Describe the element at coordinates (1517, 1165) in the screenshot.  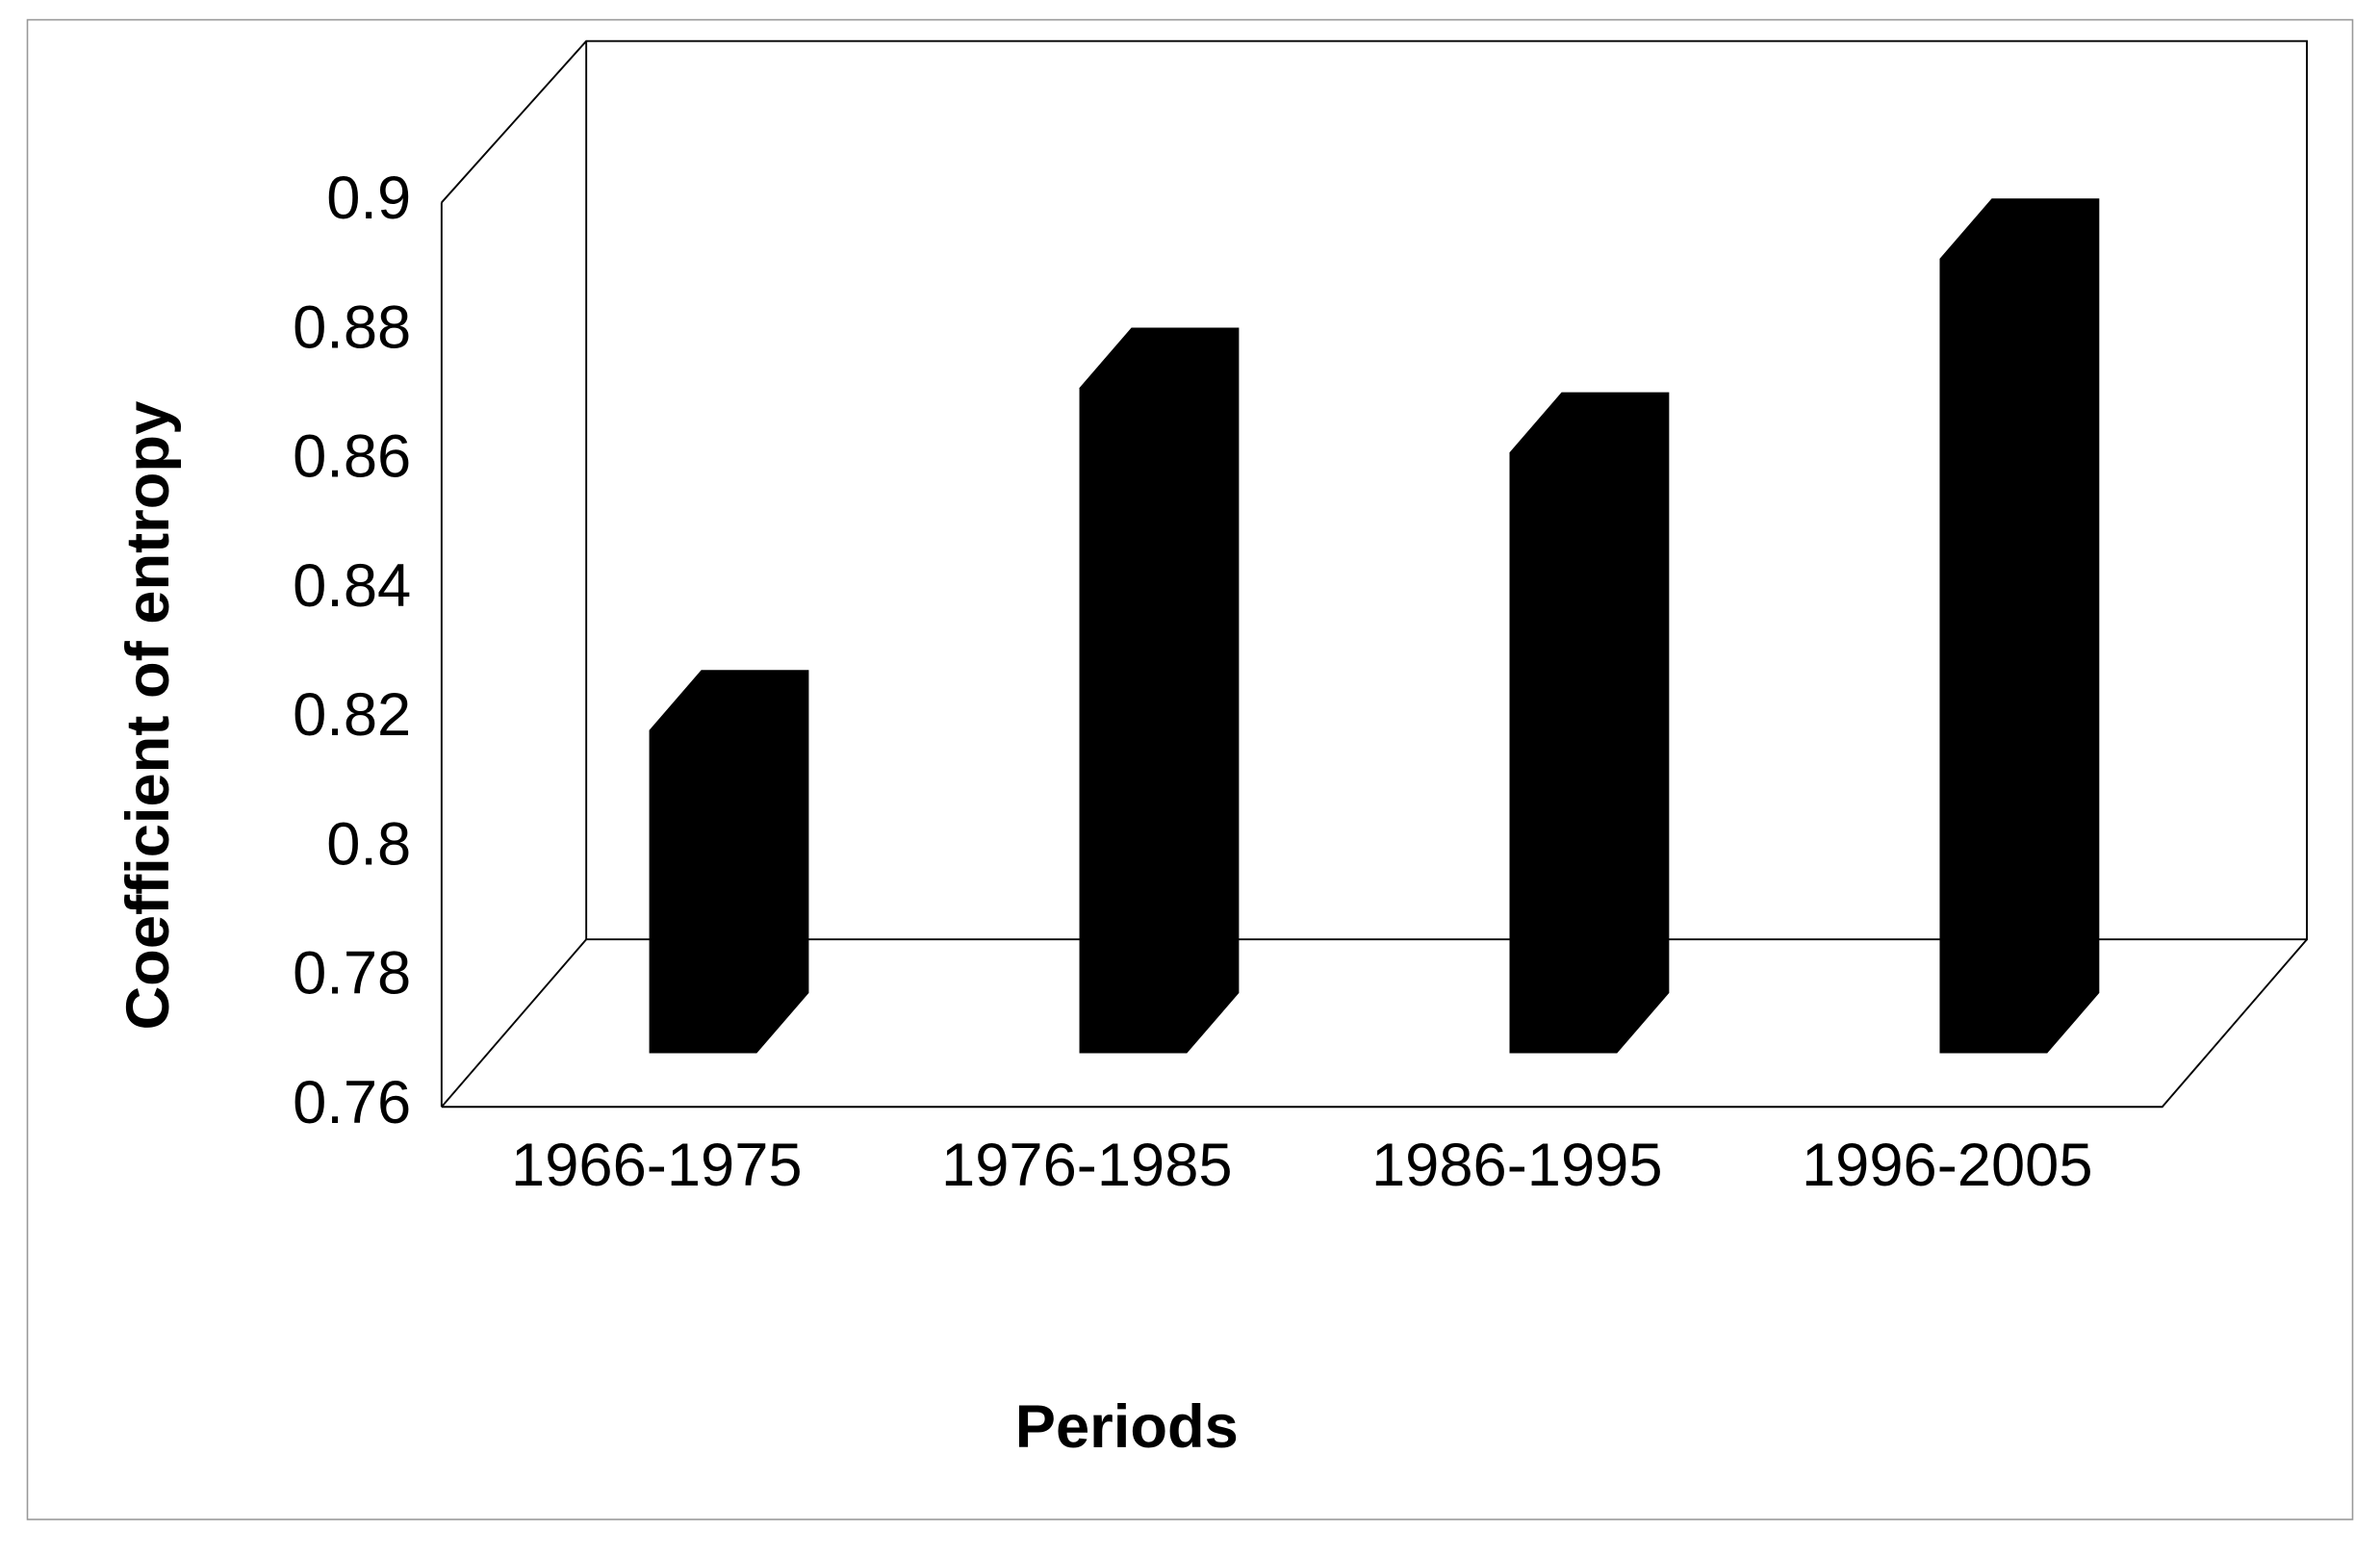
I see `x-tick-label: 1986-1995` at that location.